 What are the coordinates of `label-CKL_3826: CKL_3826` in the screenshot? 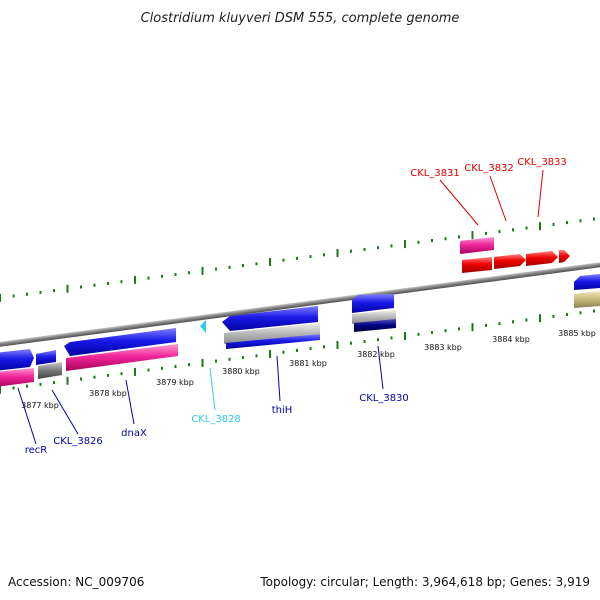 It's located at (78, 441).